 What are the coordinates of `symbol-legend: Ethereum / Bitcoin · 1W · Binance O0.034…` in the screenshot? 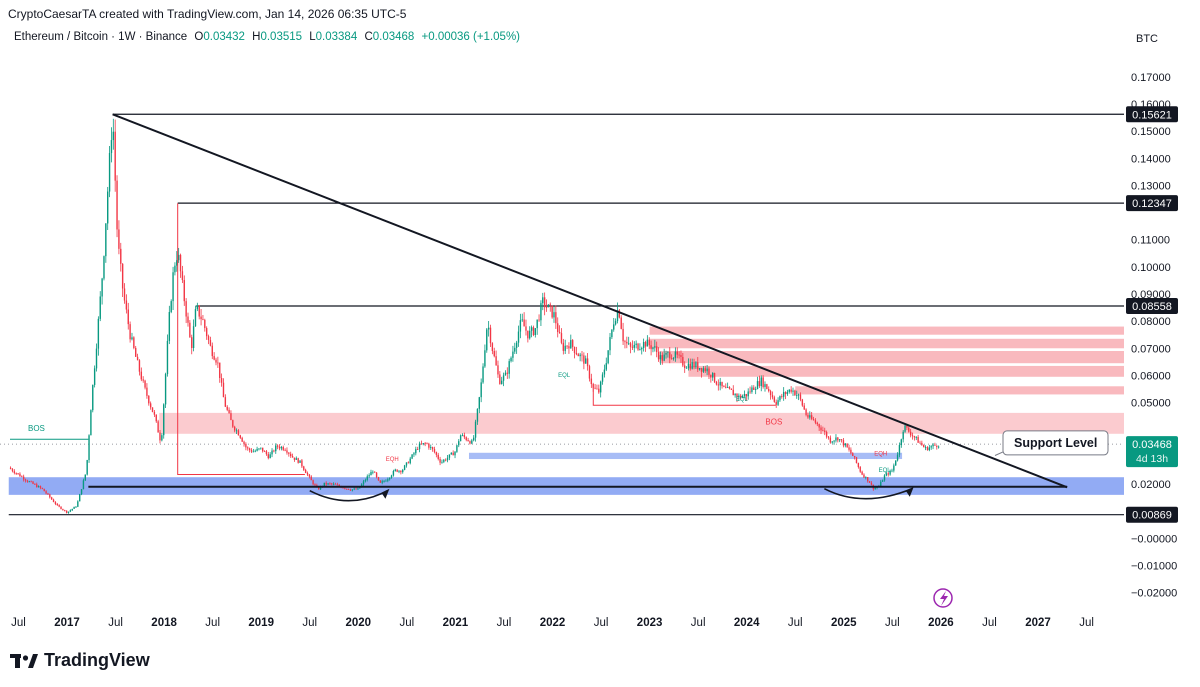 It's located at (267, 37).